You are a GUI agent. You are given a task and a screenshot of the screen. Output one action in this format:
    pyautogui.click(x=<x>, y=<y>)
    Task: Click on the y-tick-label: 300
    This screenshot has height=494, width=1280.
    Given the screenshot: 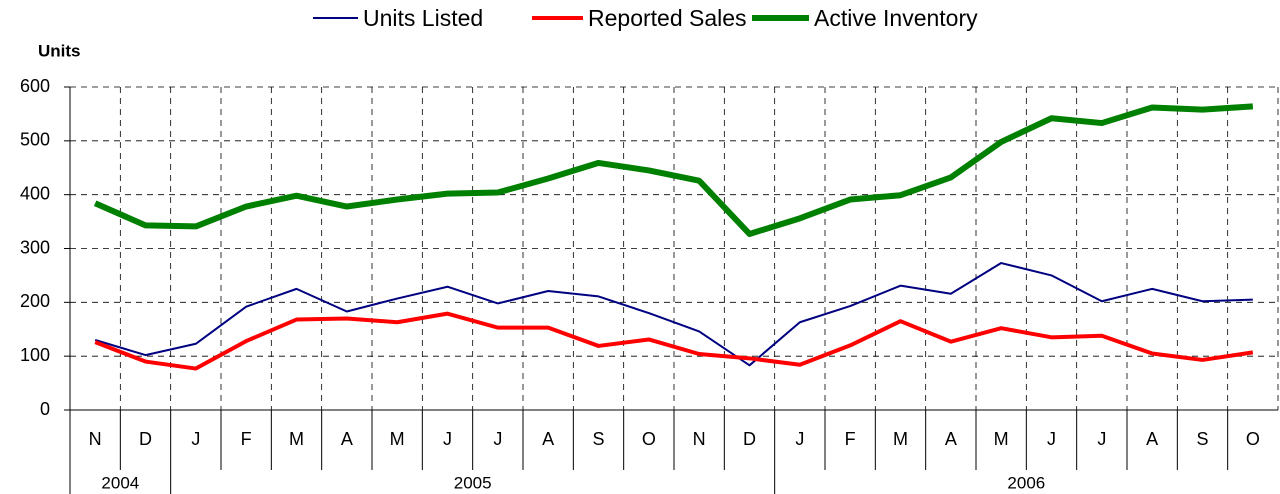 What is the action you would take?
    pyautogui.click(x=35, y=247)
    